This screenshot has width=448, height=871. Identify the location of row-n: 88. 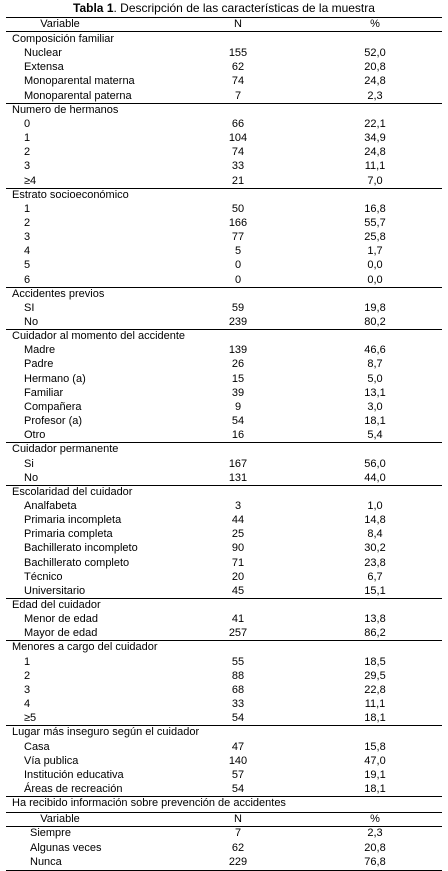
(238, 675).